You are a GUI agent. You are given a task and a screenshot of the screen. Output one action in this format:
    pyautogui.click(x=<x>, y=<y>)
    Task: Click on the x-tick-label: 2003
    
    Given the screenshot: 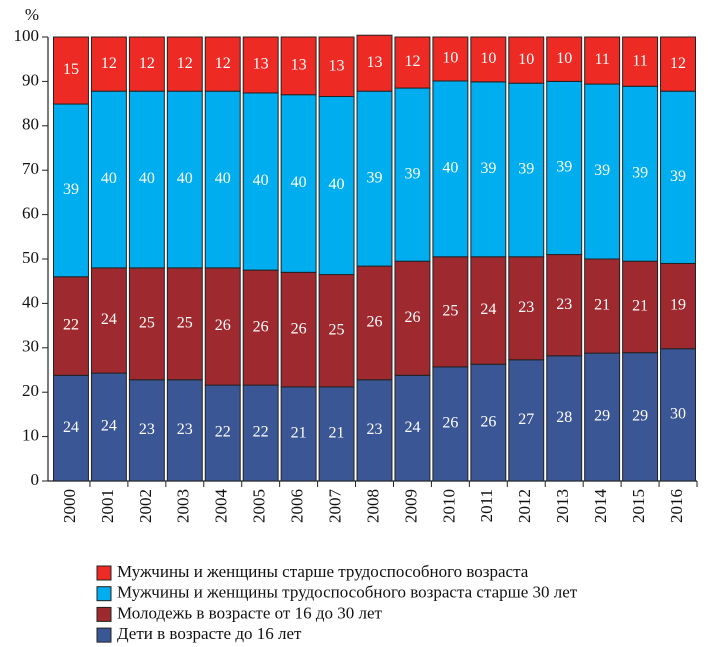 What is the action you would take?
    pyautogui.click(x=183, y=506)
    